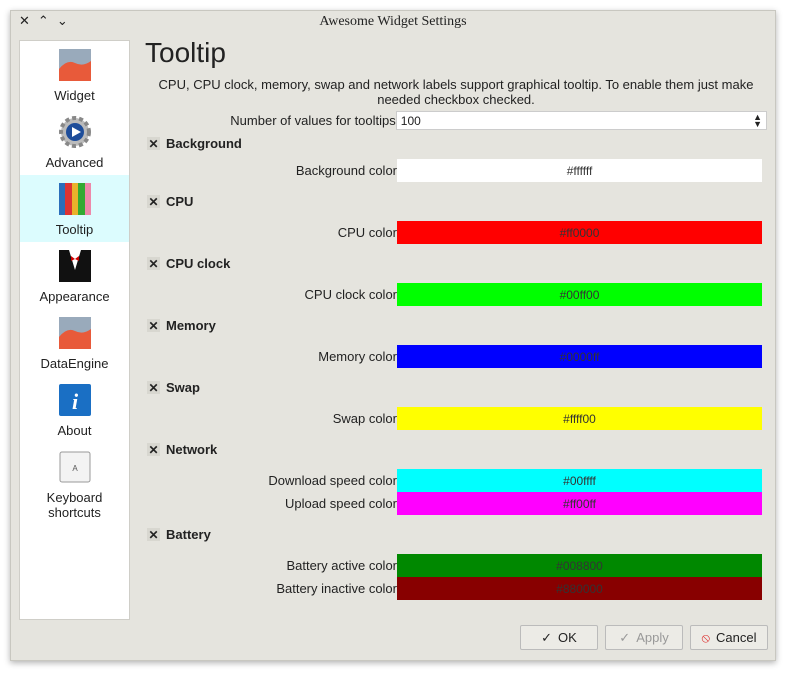 The height and width of the screenshot is (677, 792). What do you see at coordinates (350, 294) in the screenshot?
I see `color-label: CPU clock color` at bounding box center [350, 294].